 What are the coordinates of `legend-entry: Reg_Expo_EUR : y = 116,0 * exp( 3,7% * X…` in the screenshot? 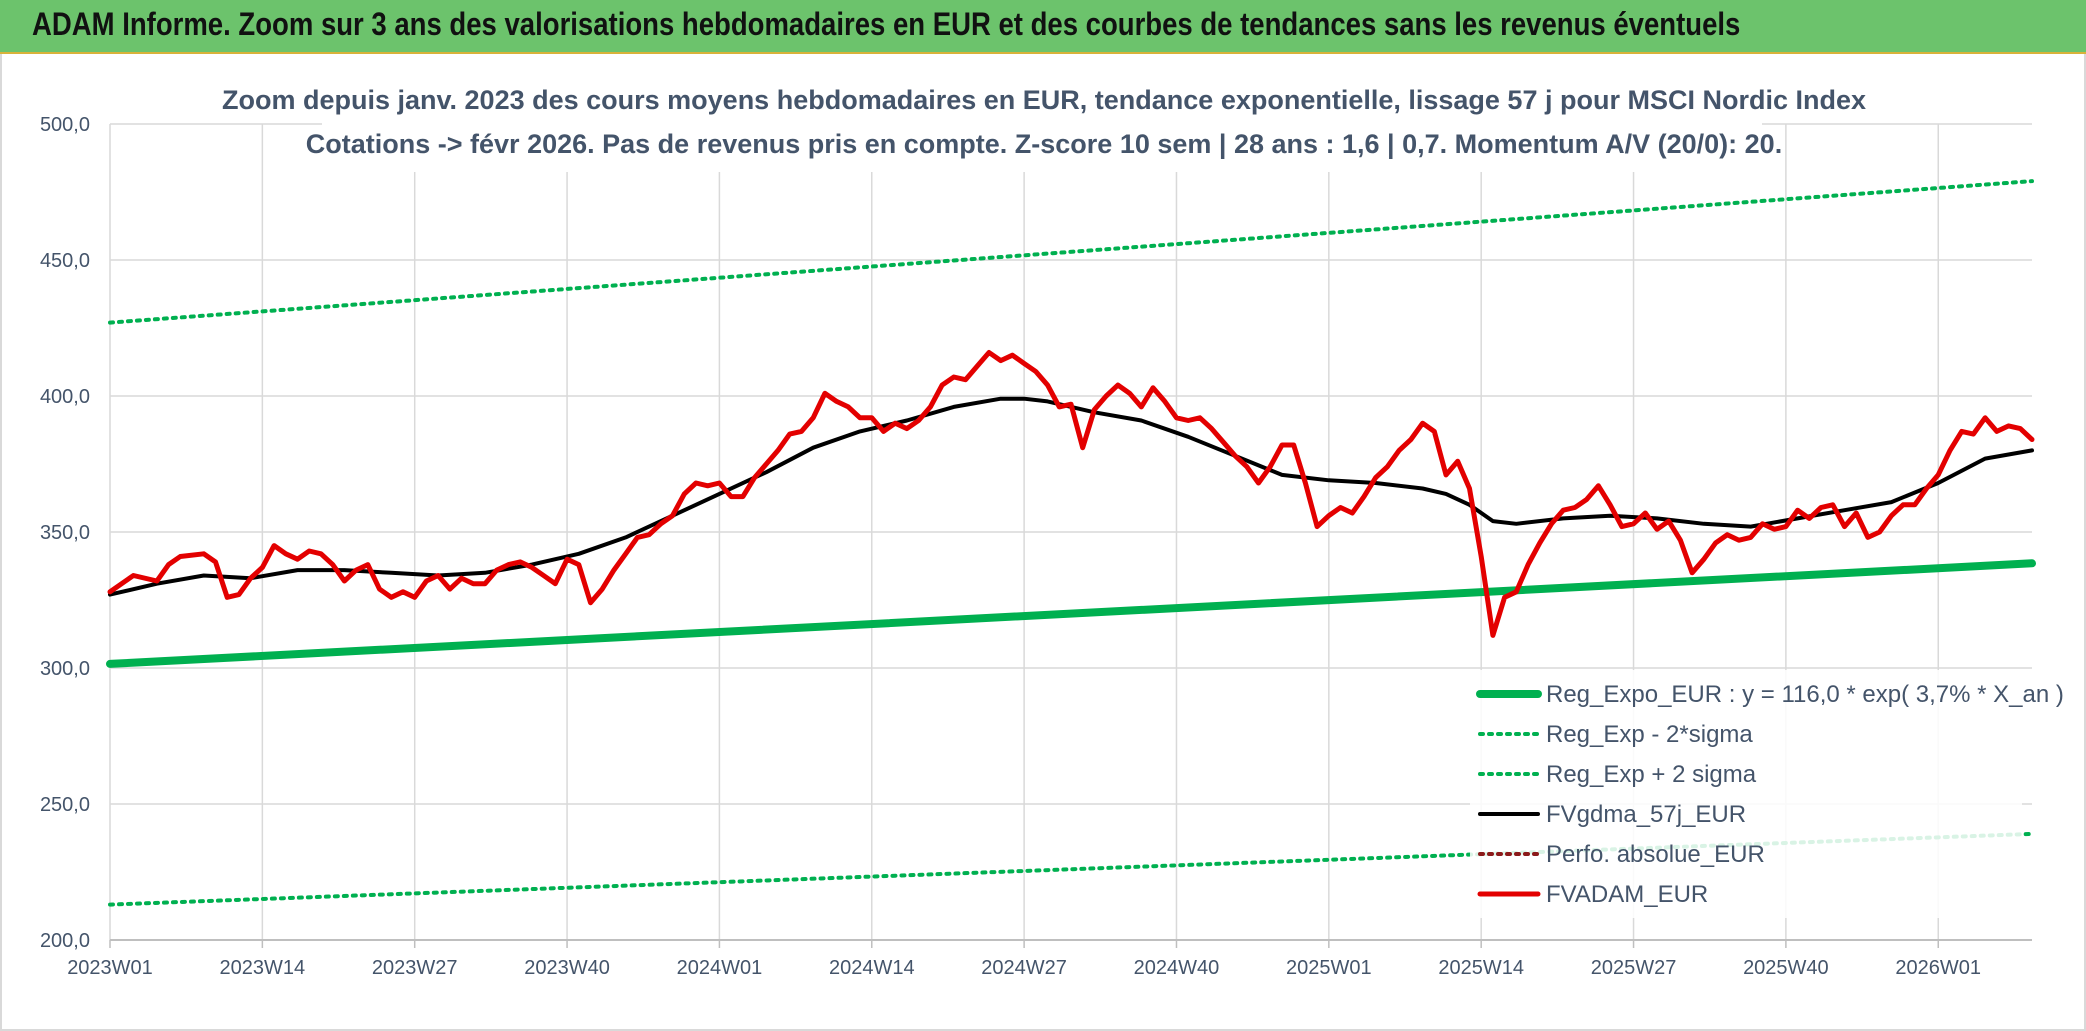 It's located at (1805, 694).